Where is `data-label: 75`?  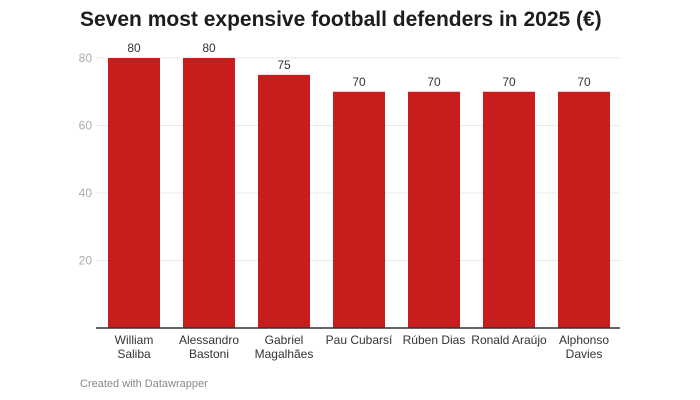
data-label: 75 is located at coordinates (284, 65).